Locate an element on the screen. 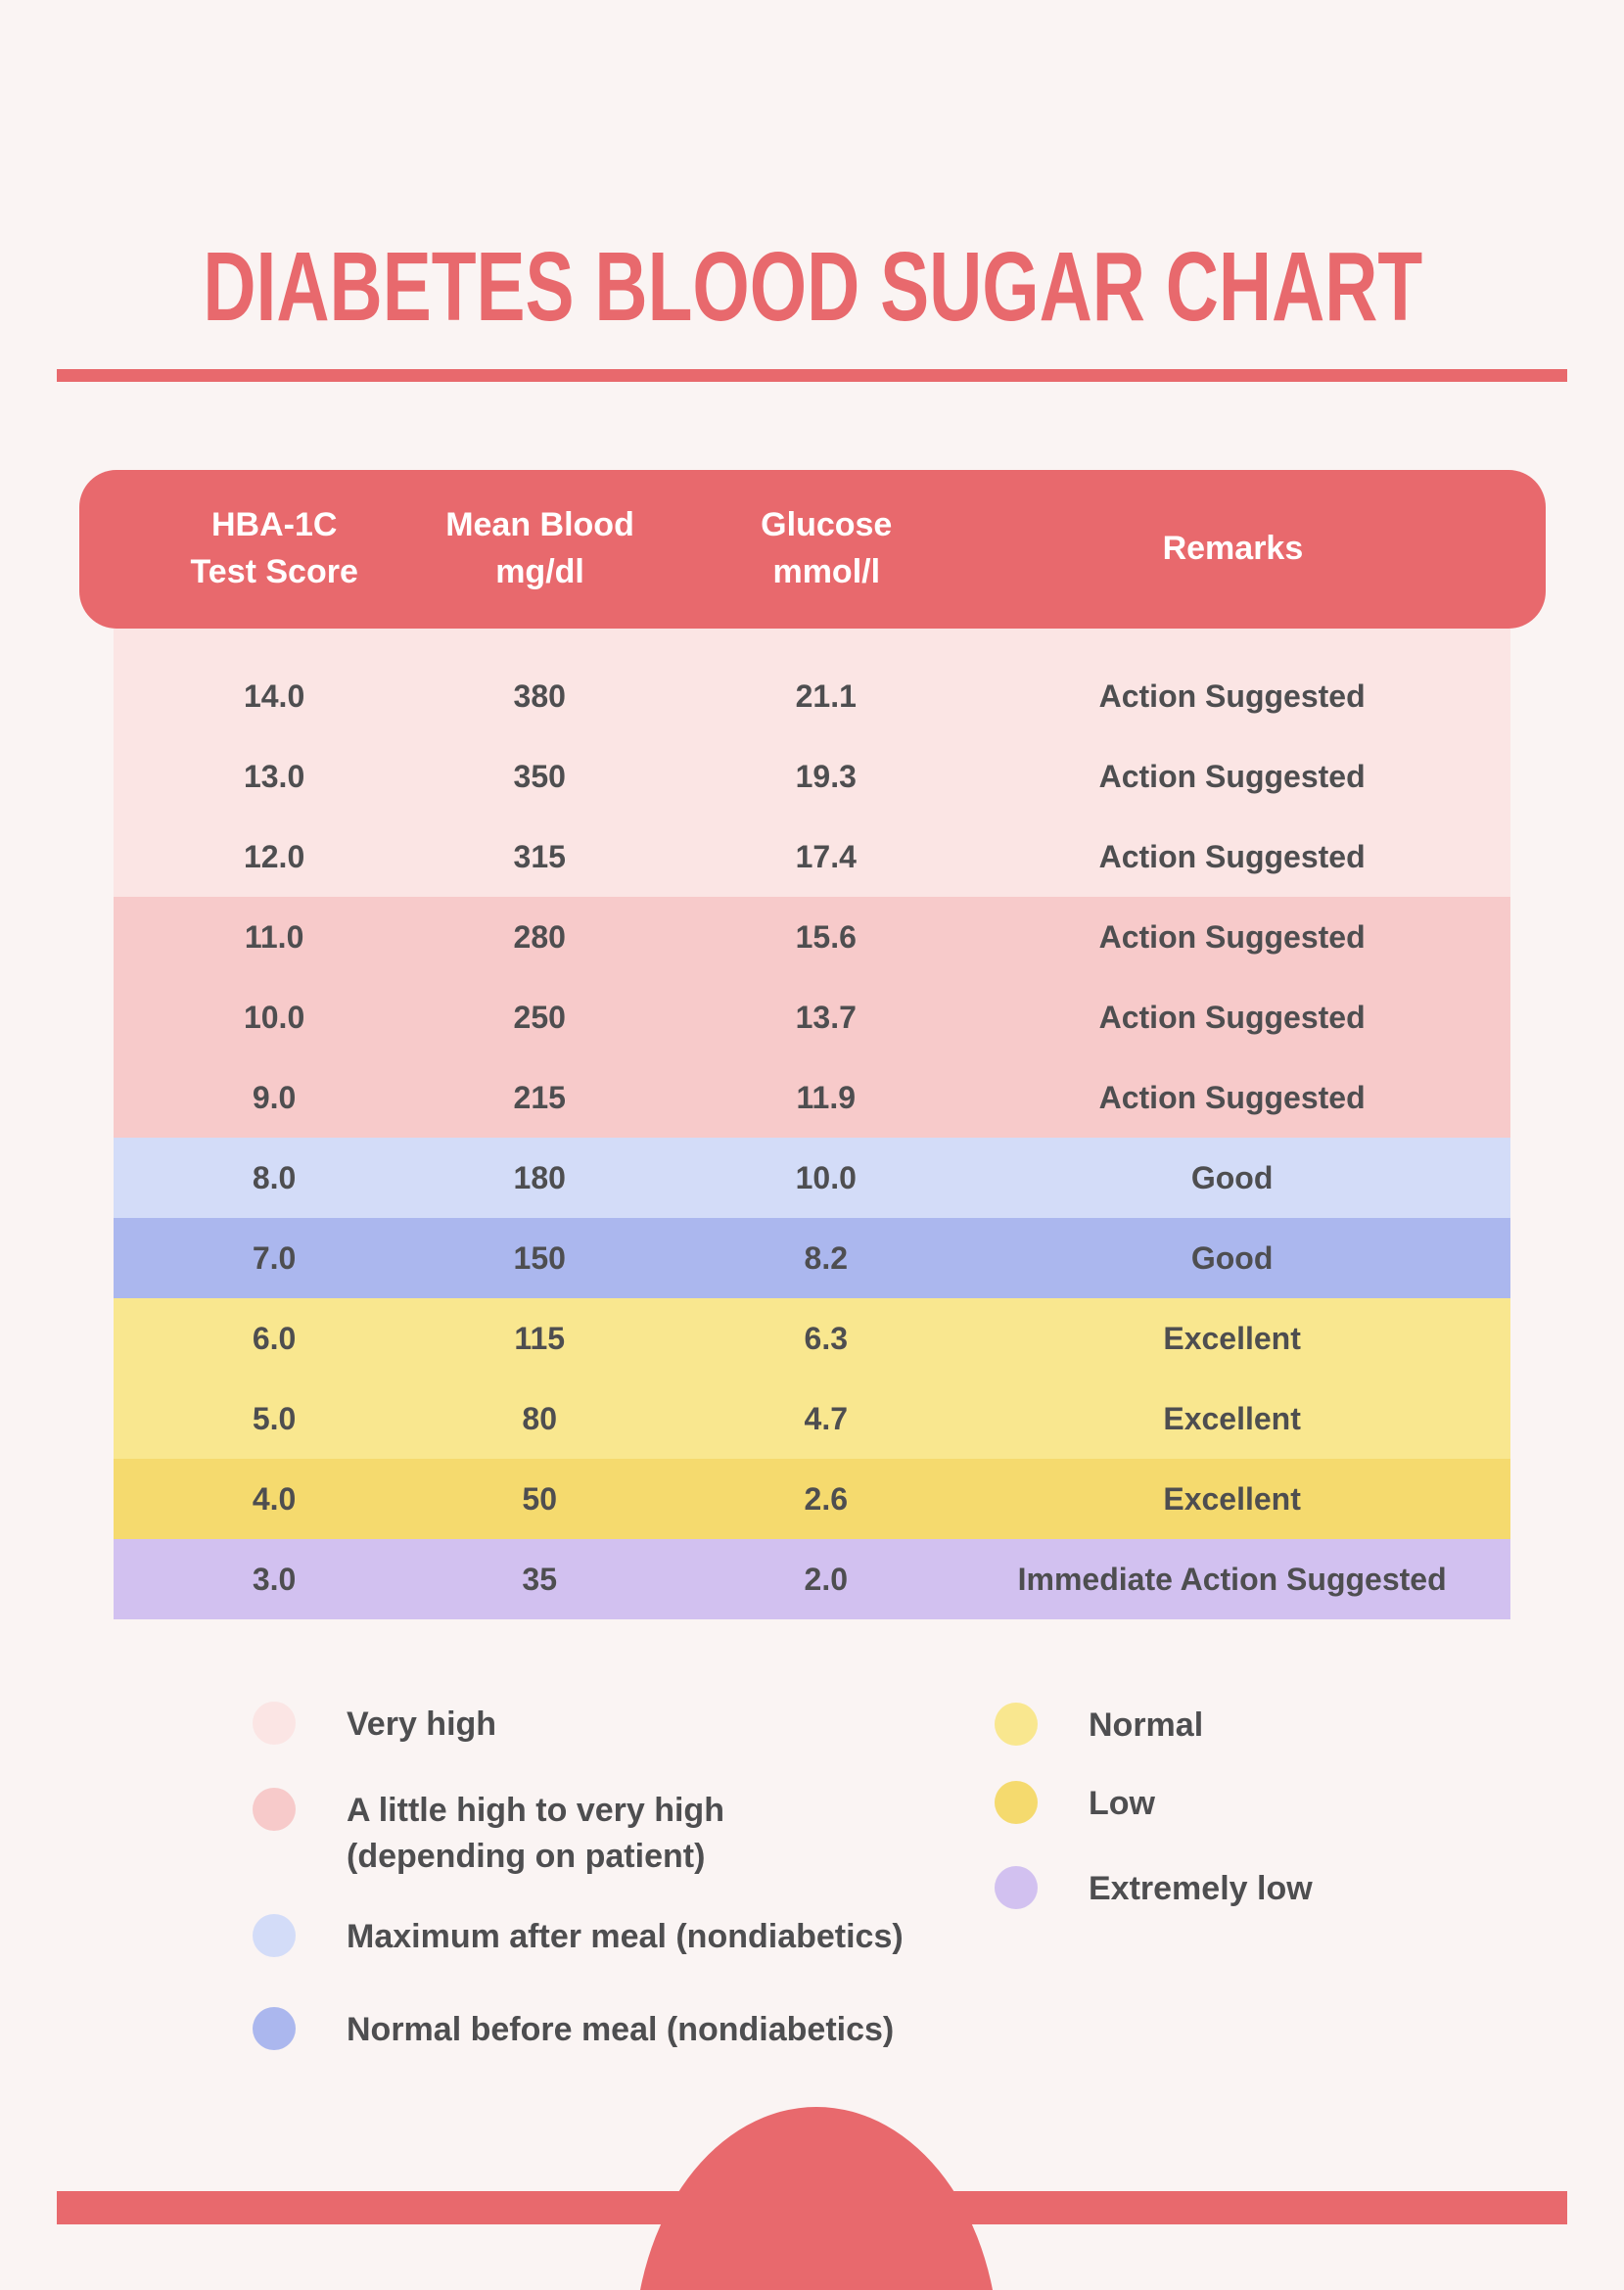 This screenshot has width=1624, height=2290. table-row: 5.0 80 4.7 Excellent is located at coordinates (812, 1419).